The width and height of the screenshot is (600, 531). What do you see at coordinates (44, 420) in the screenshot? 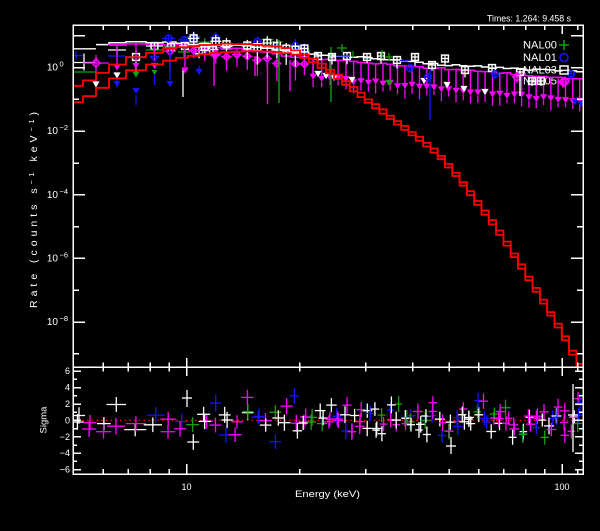
I see `svg-text: Sigma` at bounding box center [44, 420].